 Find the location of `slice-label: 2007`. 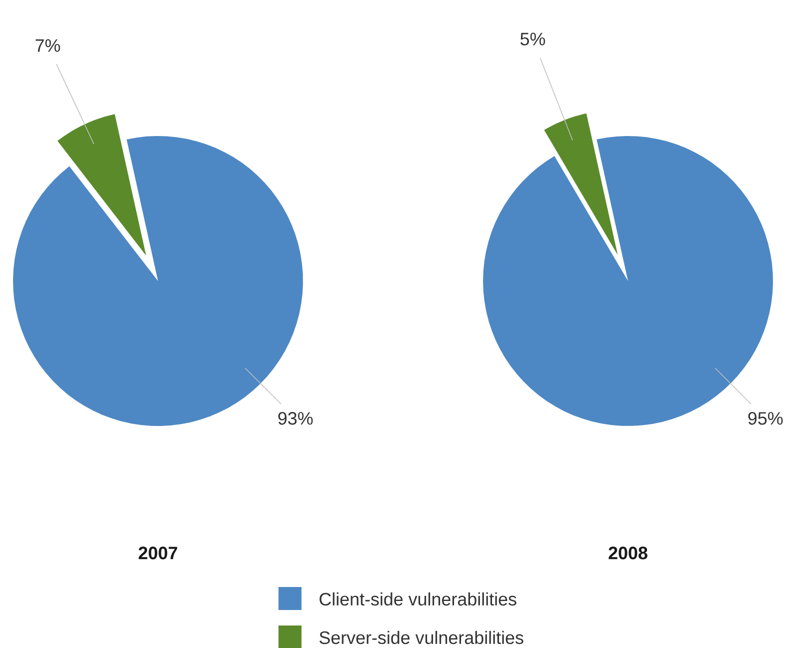

slice-label: 2007 is located at coordinates (158, 553).